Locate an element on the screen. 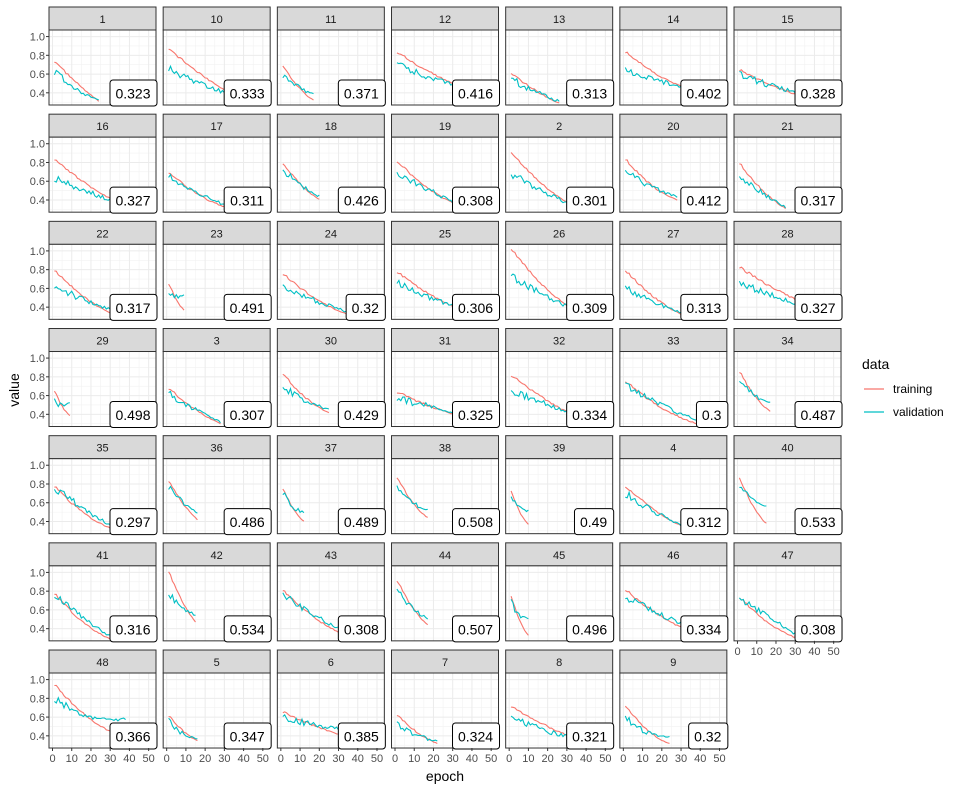  facet-strip-label: 11 is located at coordinates (330, 20).